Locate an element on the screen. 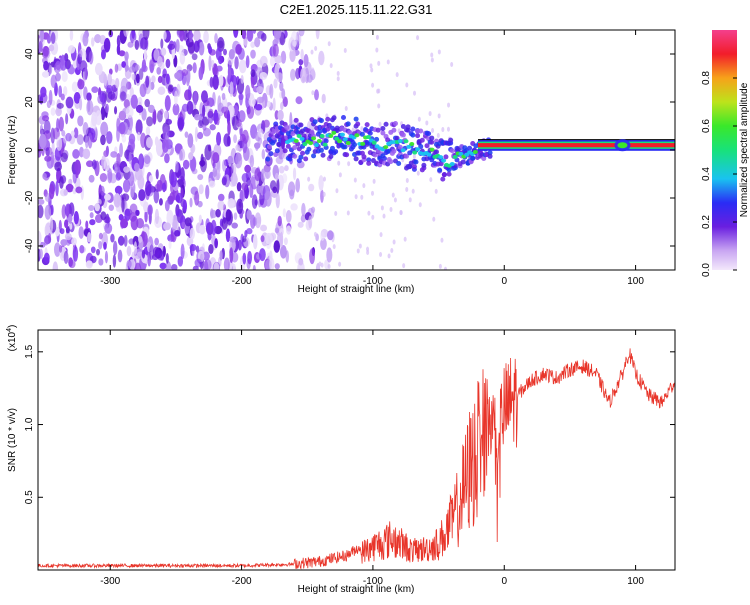 Image resolution: width=750 pixels, height=605 pixels. snr-x-axis-label: Height of straight line (km) is located at coordinates (356, 589).